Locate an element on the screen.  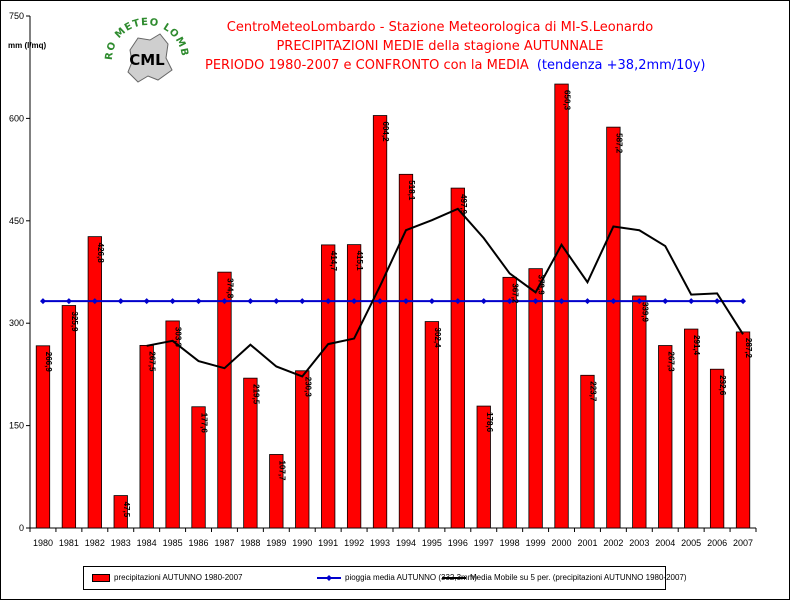
bar-1981 is located at coordinates (69, 417).